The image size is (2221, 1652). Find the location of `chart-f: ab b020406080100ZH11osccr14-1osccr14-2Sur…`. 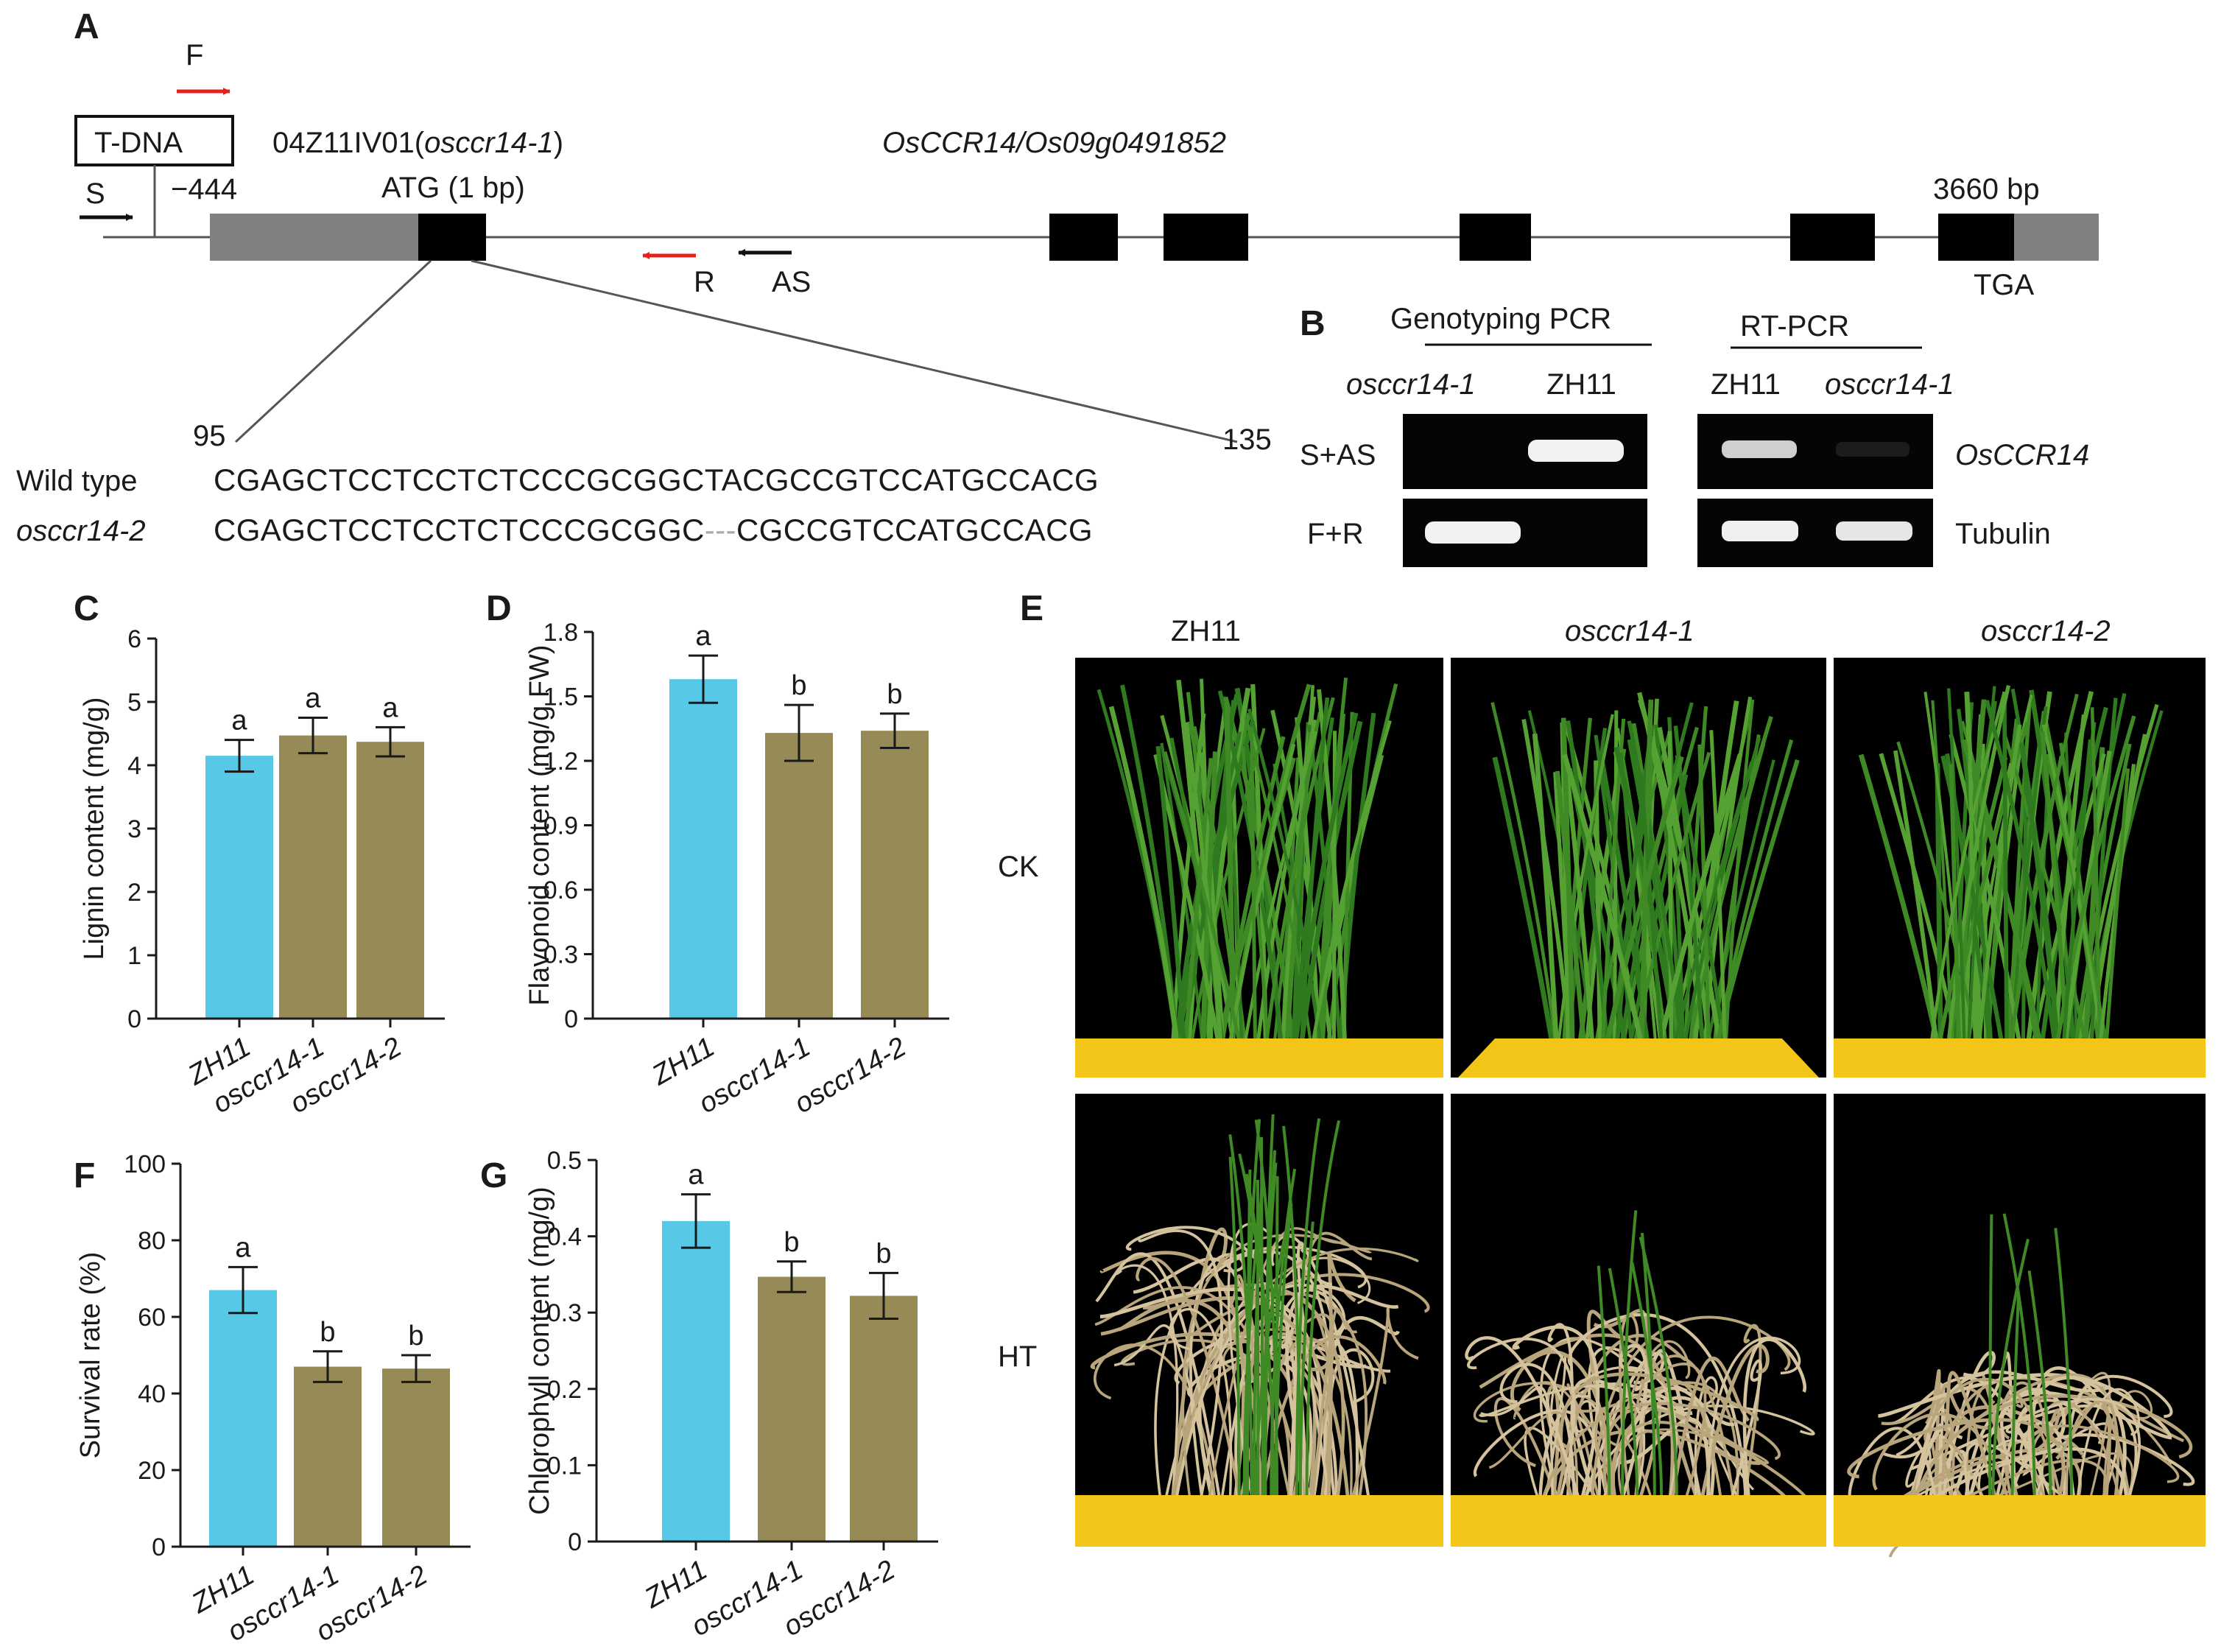

chart-f: ab b020406080100ZH11osccr14-1osccr14-2Sur… is located at coordinates (273, 1399).